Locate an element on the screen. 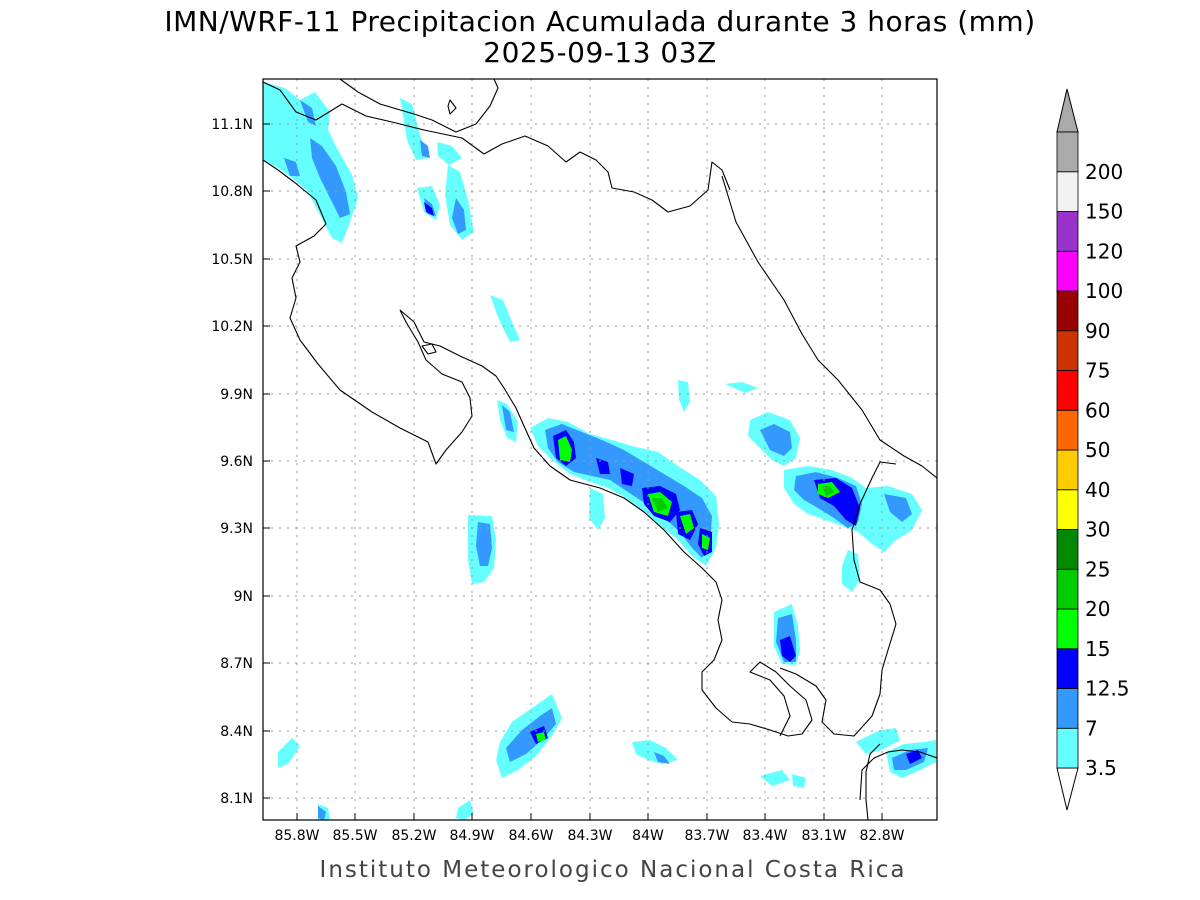  legend-level-label: 3.5 is located at coordinates (1101, 768).